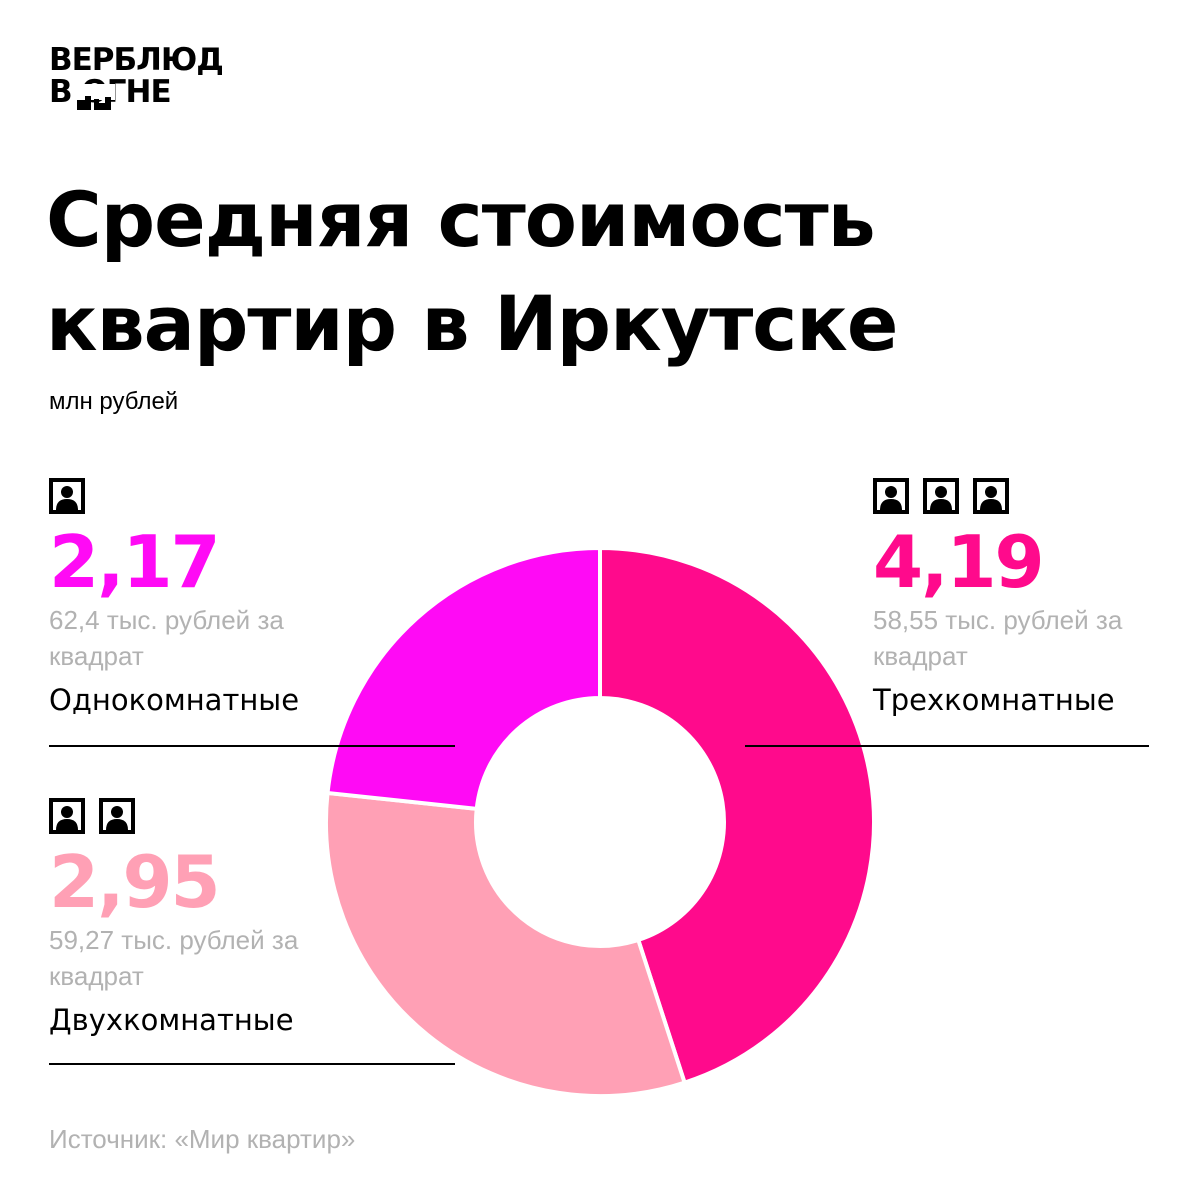 Image resolution: width=1200 pixels, height=1200 pixels. What do you see at coordinates (135, 882) in the screenshot?
I see `value-label-two-room: 2,95` at bounding box center [135, 882].